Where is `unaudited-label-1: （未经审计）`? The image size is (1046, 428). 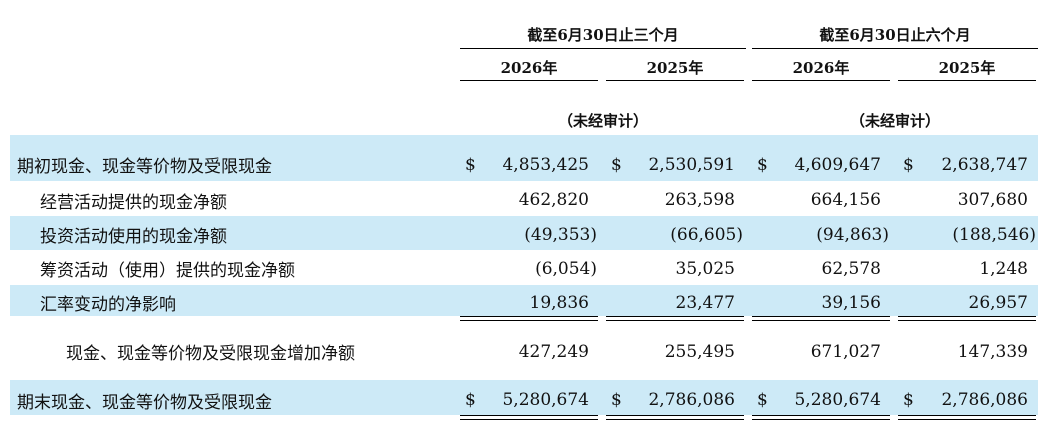
unaudited-label-1: （未经审计） is located at coordinates (602, 121).